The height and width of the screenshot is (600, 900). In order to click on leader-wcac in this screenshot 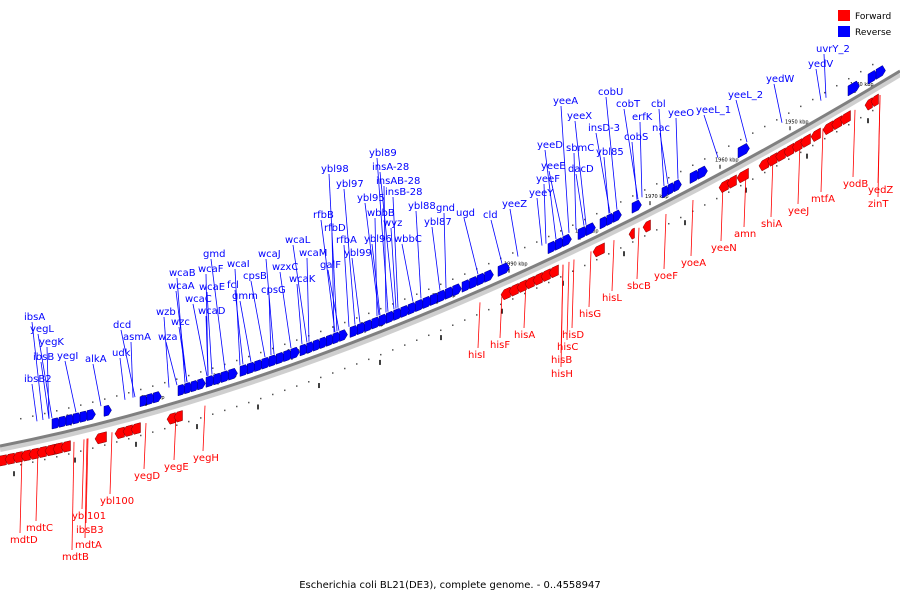, I will do `click(200, 340)`.